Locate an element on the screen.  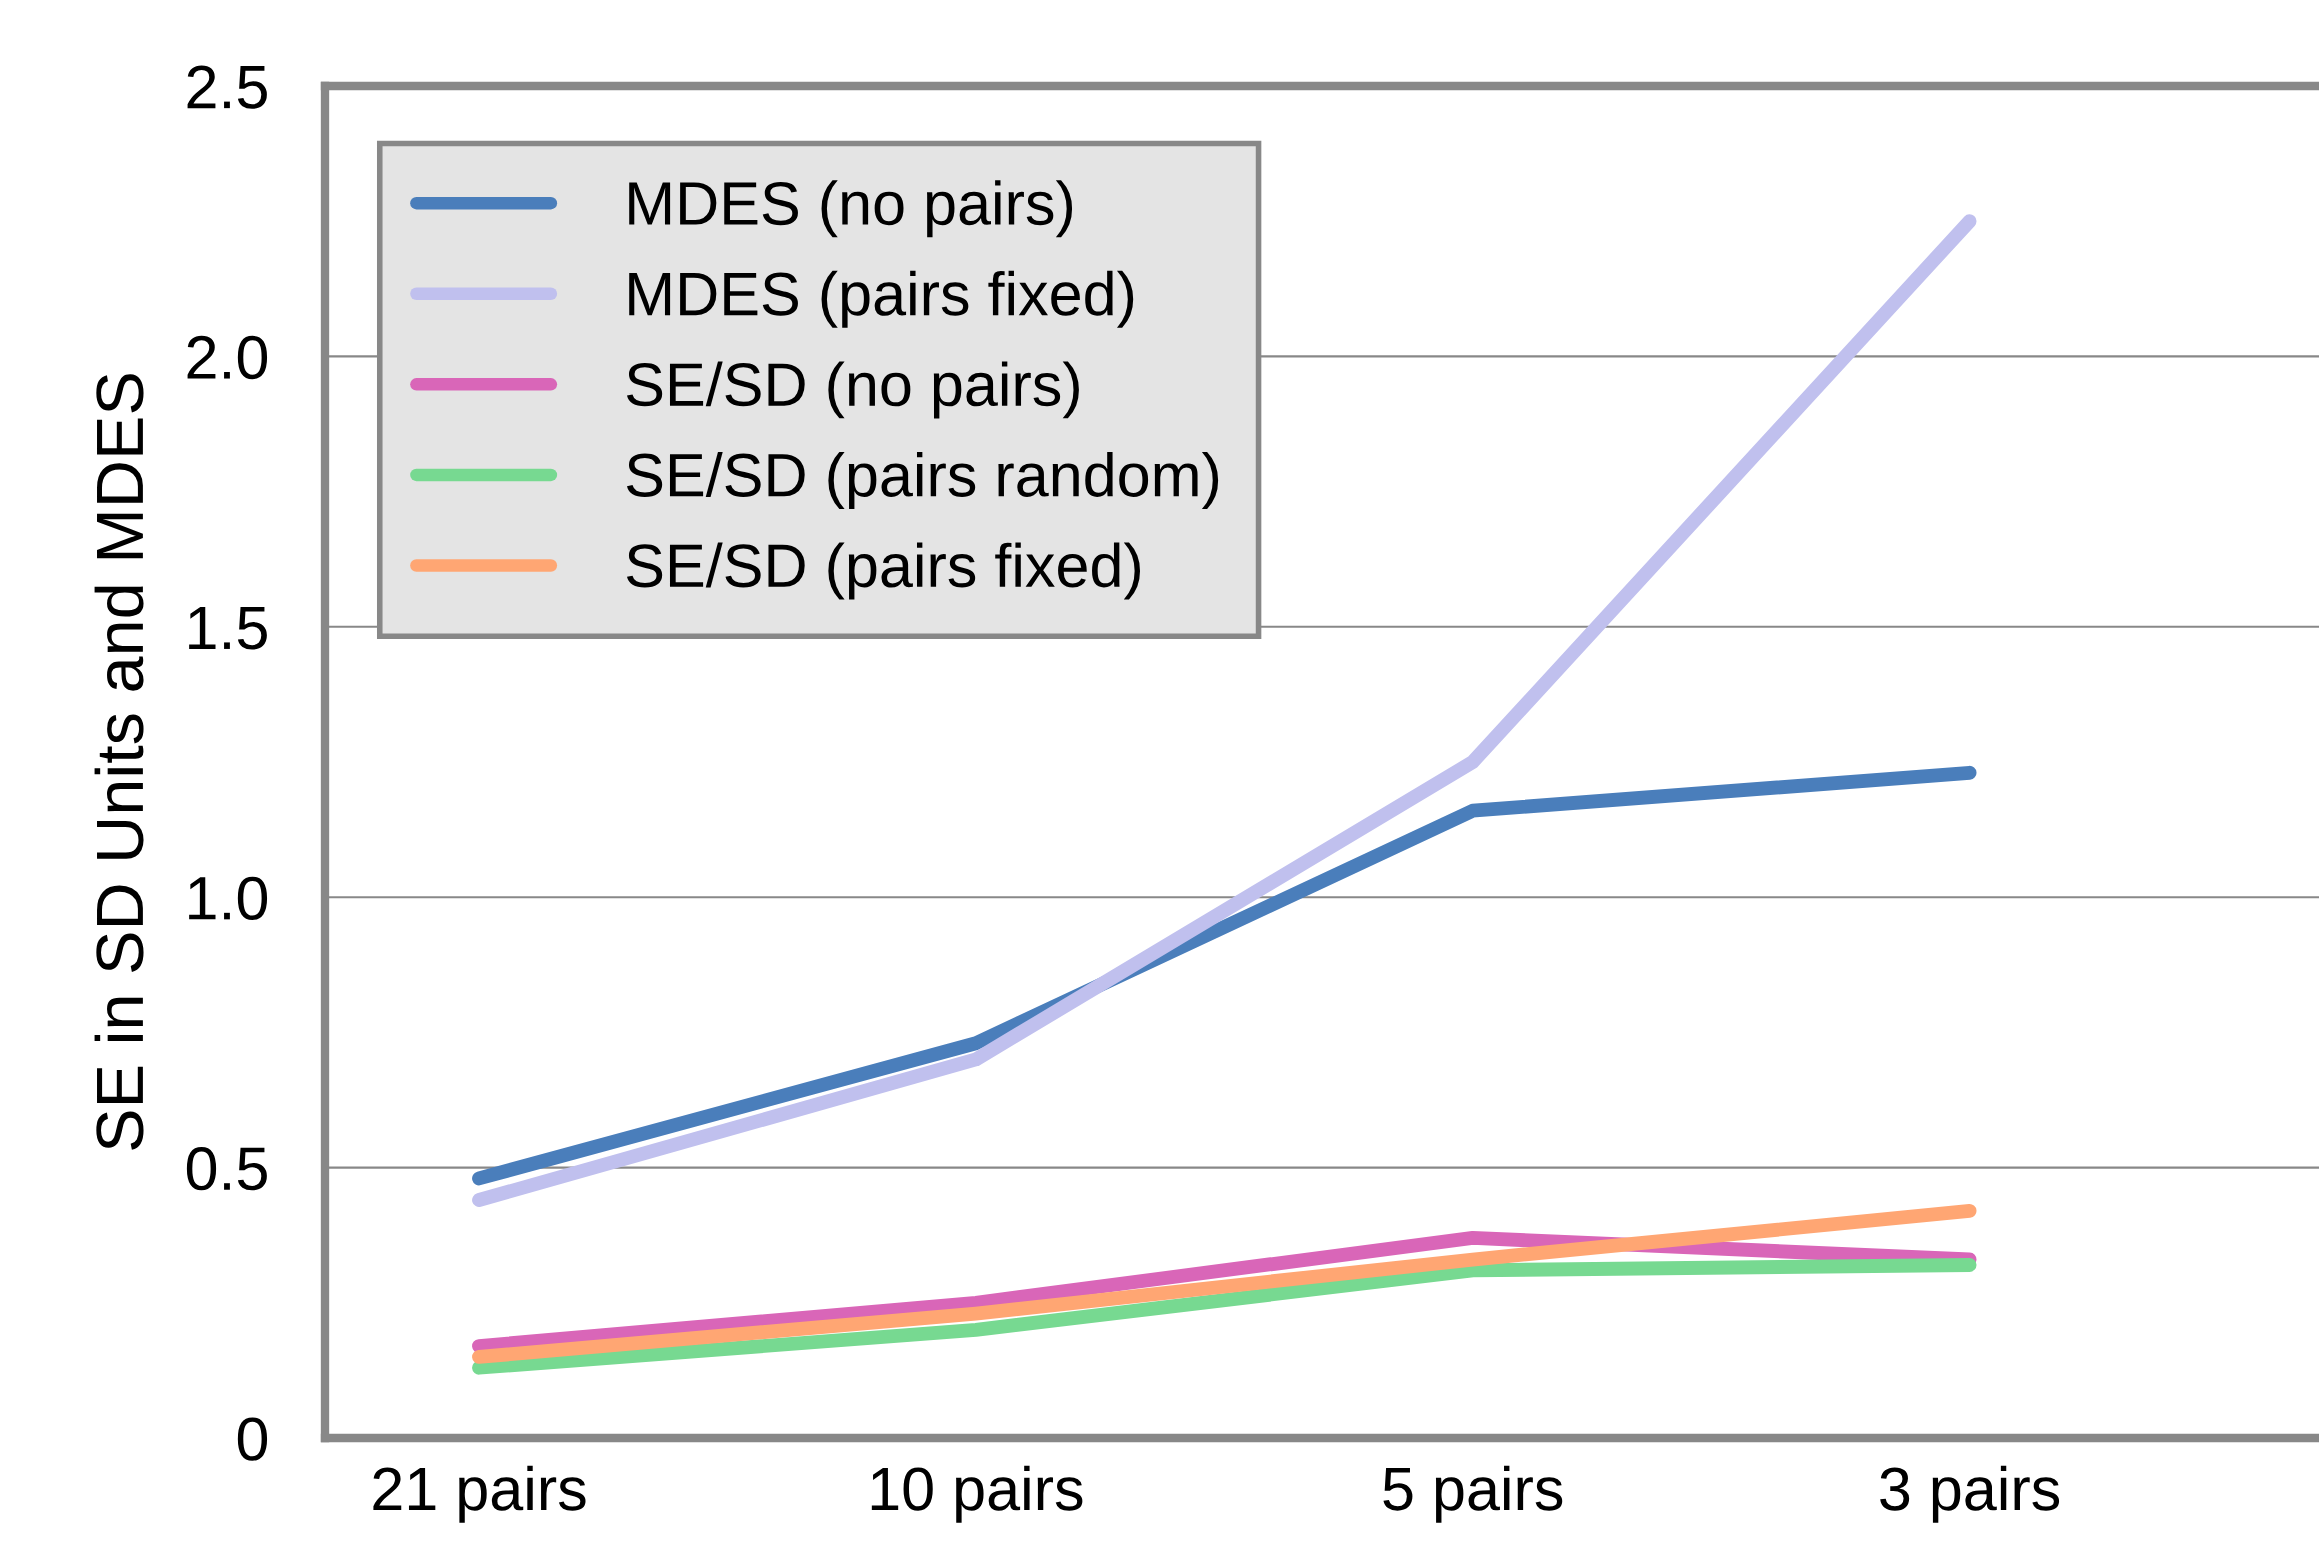
legend-label: SE/SD (no pairs) is located at coordinates (852, 390).